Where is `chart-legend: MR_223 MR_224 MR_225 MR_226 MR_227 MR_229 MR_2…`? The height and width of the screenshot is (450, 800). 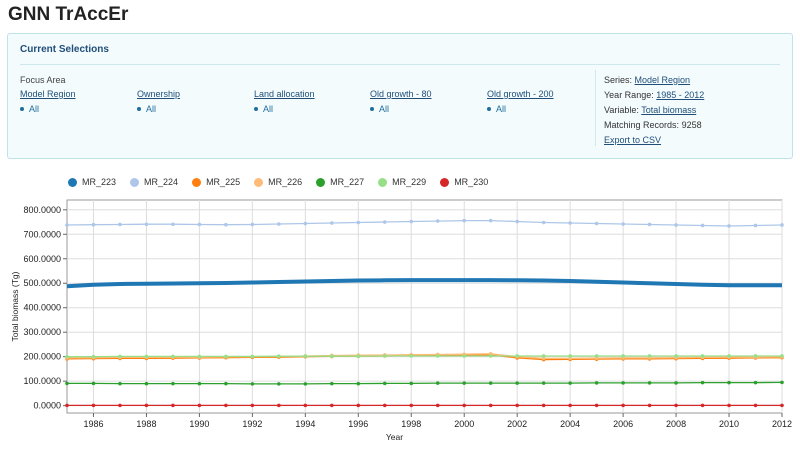 chart-legend: MR_223 MR_224 MR_225 MR_226 MR_227 MR_229 MR_2… is located at coordinates (285, 182).